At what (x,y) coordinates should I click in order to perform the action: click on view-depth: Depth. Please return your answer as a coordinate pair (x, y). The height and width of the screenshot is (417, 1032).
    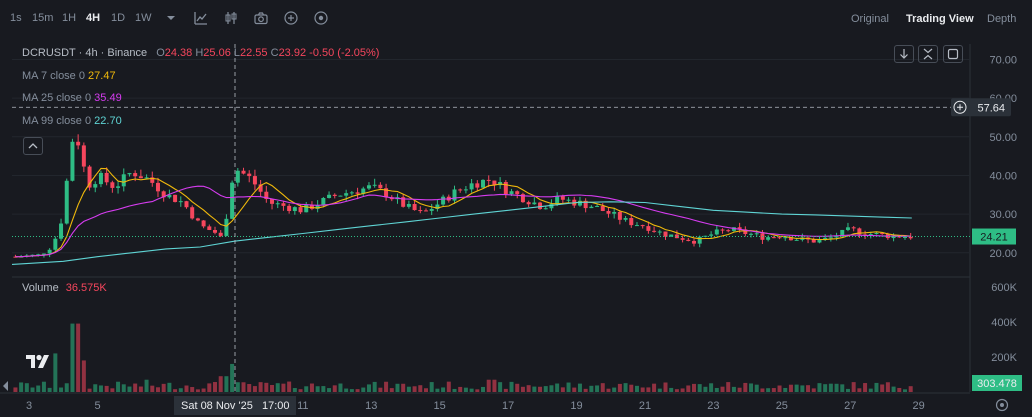
    Looking at the image, I should click on (1002, 19).